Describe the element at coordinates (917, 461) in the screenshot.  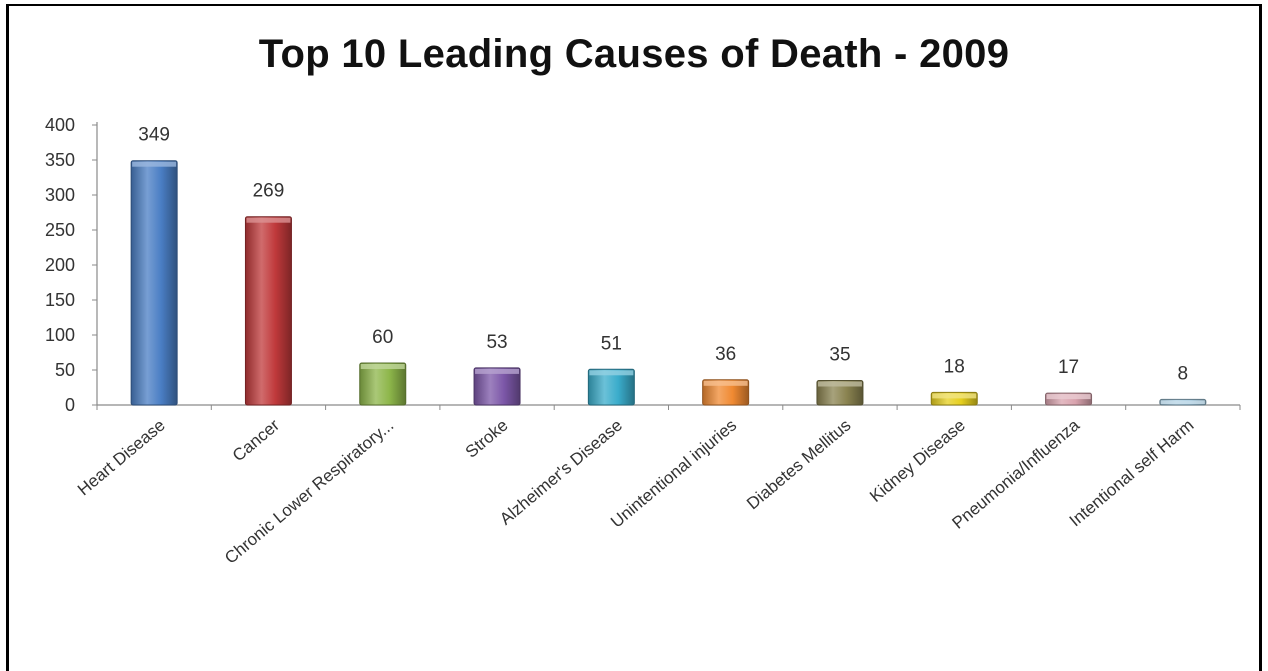
I see `x-category-label: Kidney Disease` at that location.